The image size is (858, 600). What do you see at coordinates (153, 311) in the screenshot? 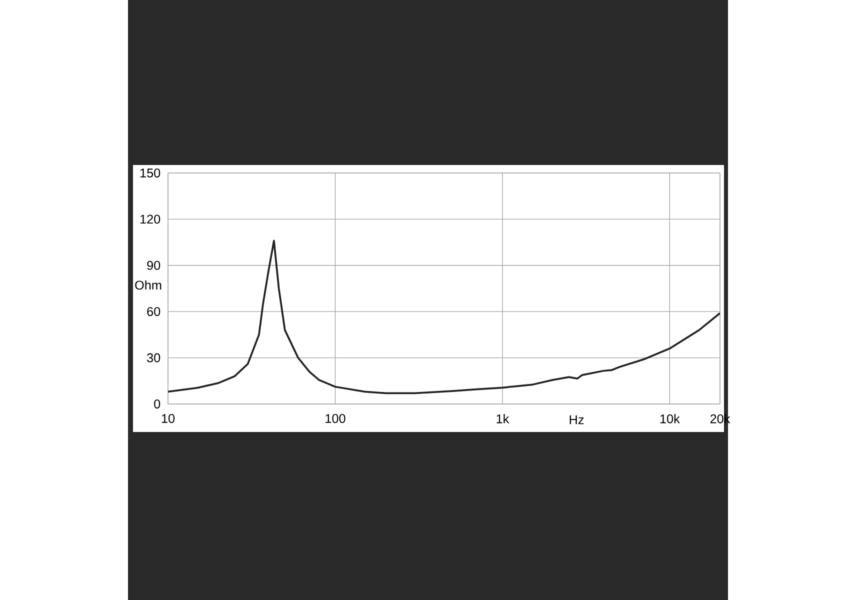
I see `y-tick-label: 60` at bounding box center [153, 311].